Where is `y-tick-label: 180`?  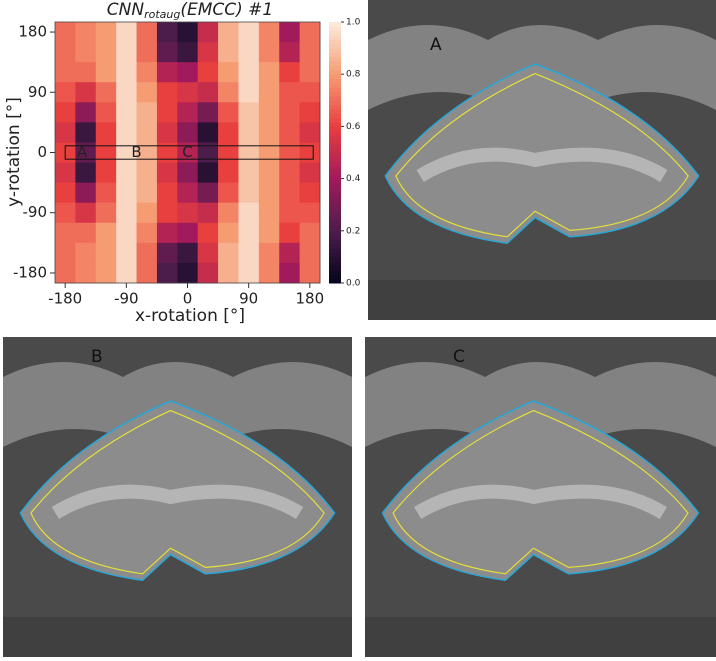 y-tick-label: 180 is located at coordinates (32, 32).